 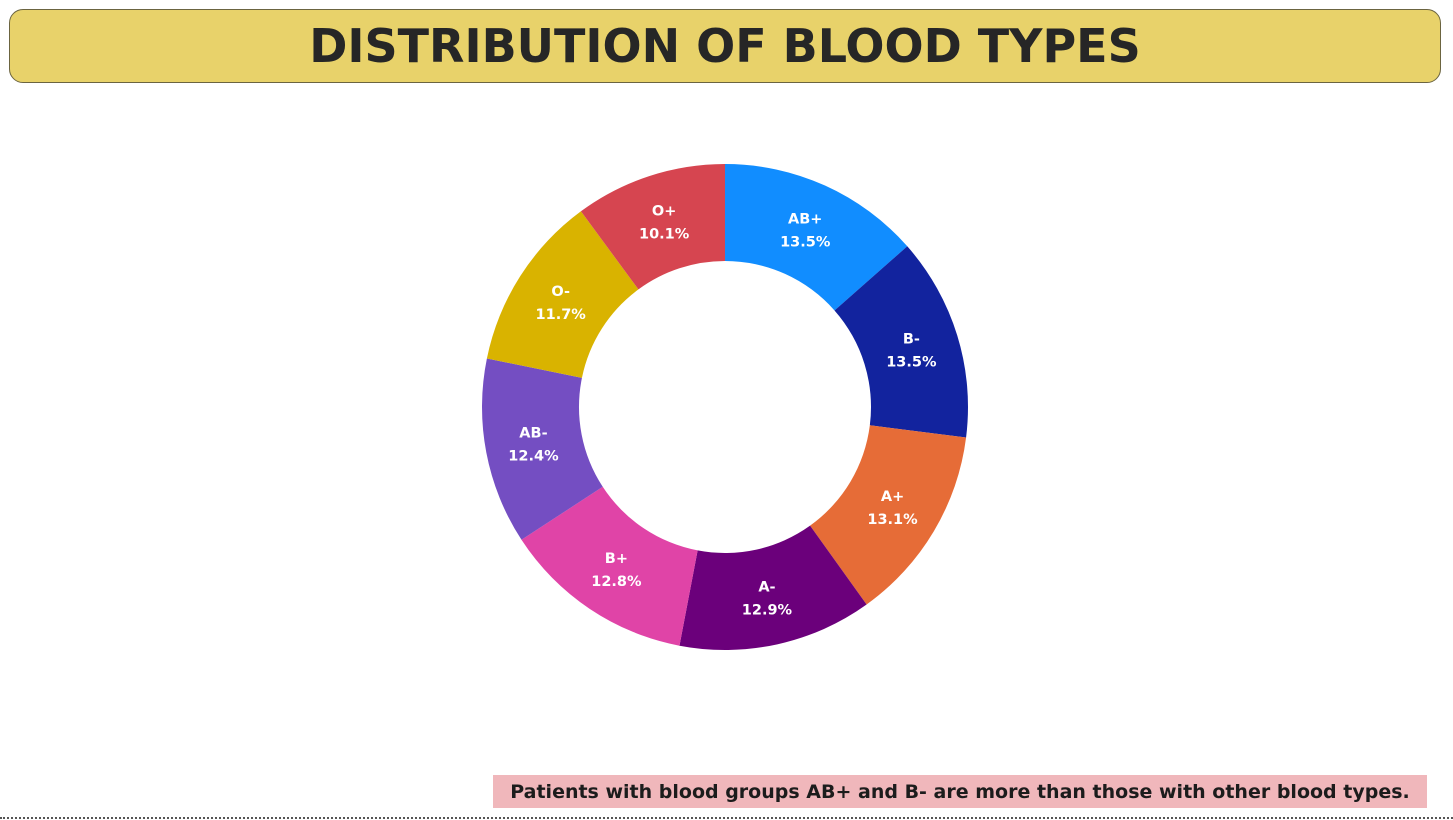 I want to click on slice-category-label: O-, so click(x=560, y=292).